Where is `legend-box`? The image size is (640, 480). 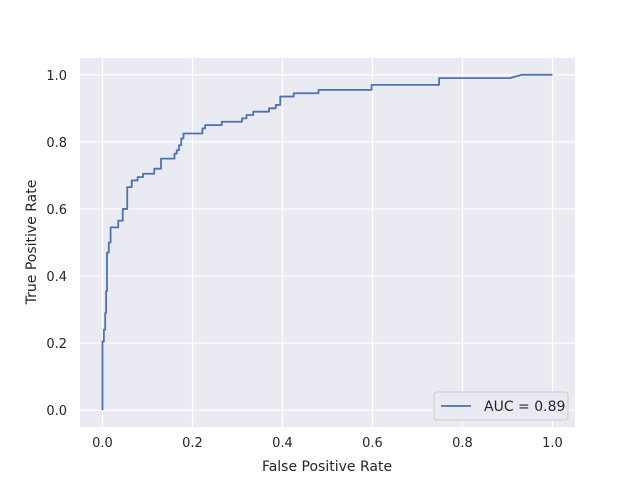 legend-box is located at coordinates (501, 406).